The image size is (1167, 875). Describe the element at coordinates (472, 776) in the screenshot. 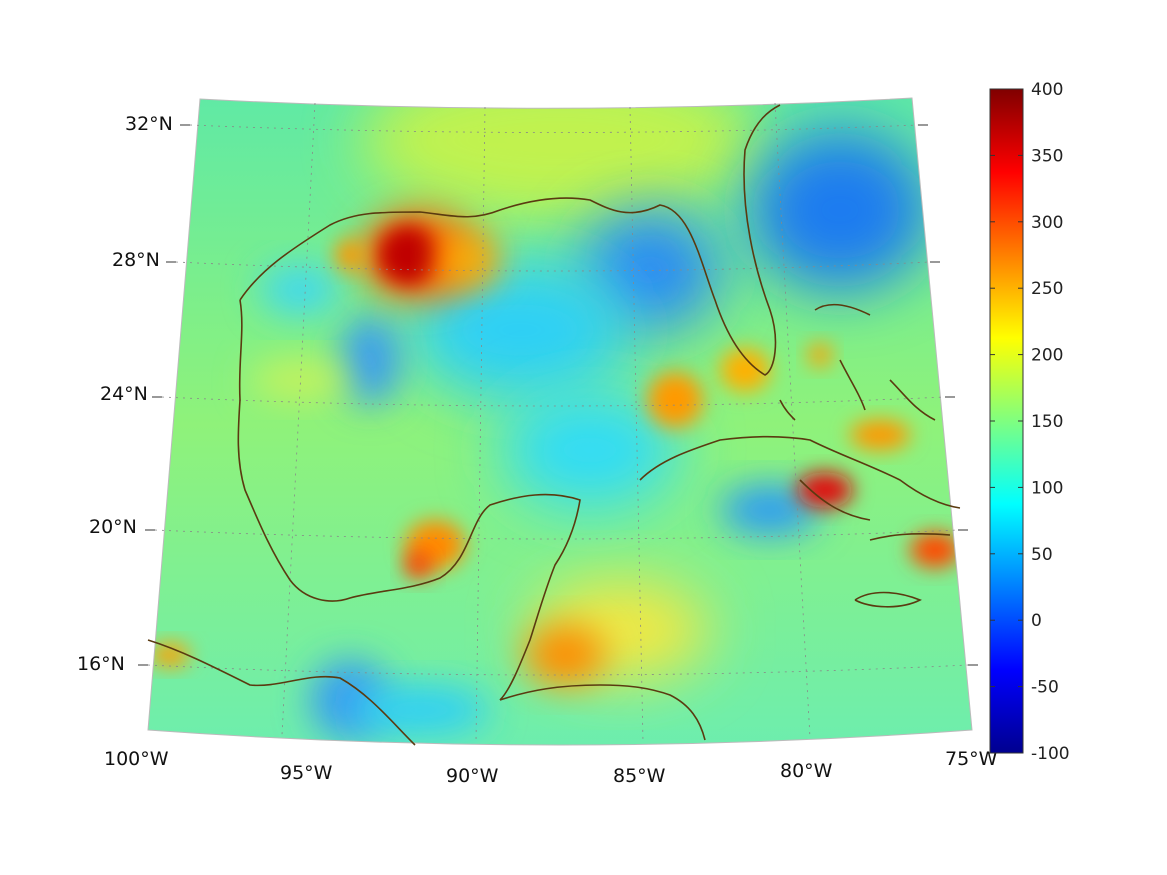

I see `lon-label-90: 90°W` at that location.